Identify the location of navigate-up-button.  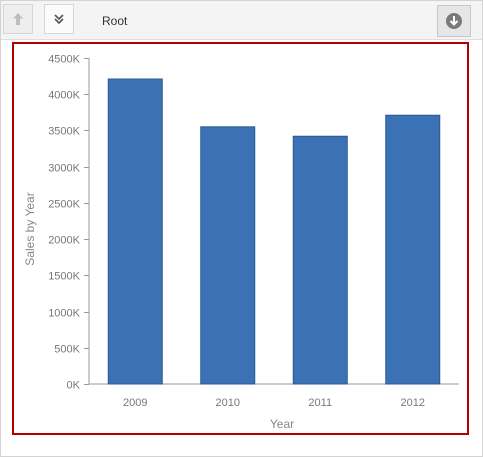
(18, 19).